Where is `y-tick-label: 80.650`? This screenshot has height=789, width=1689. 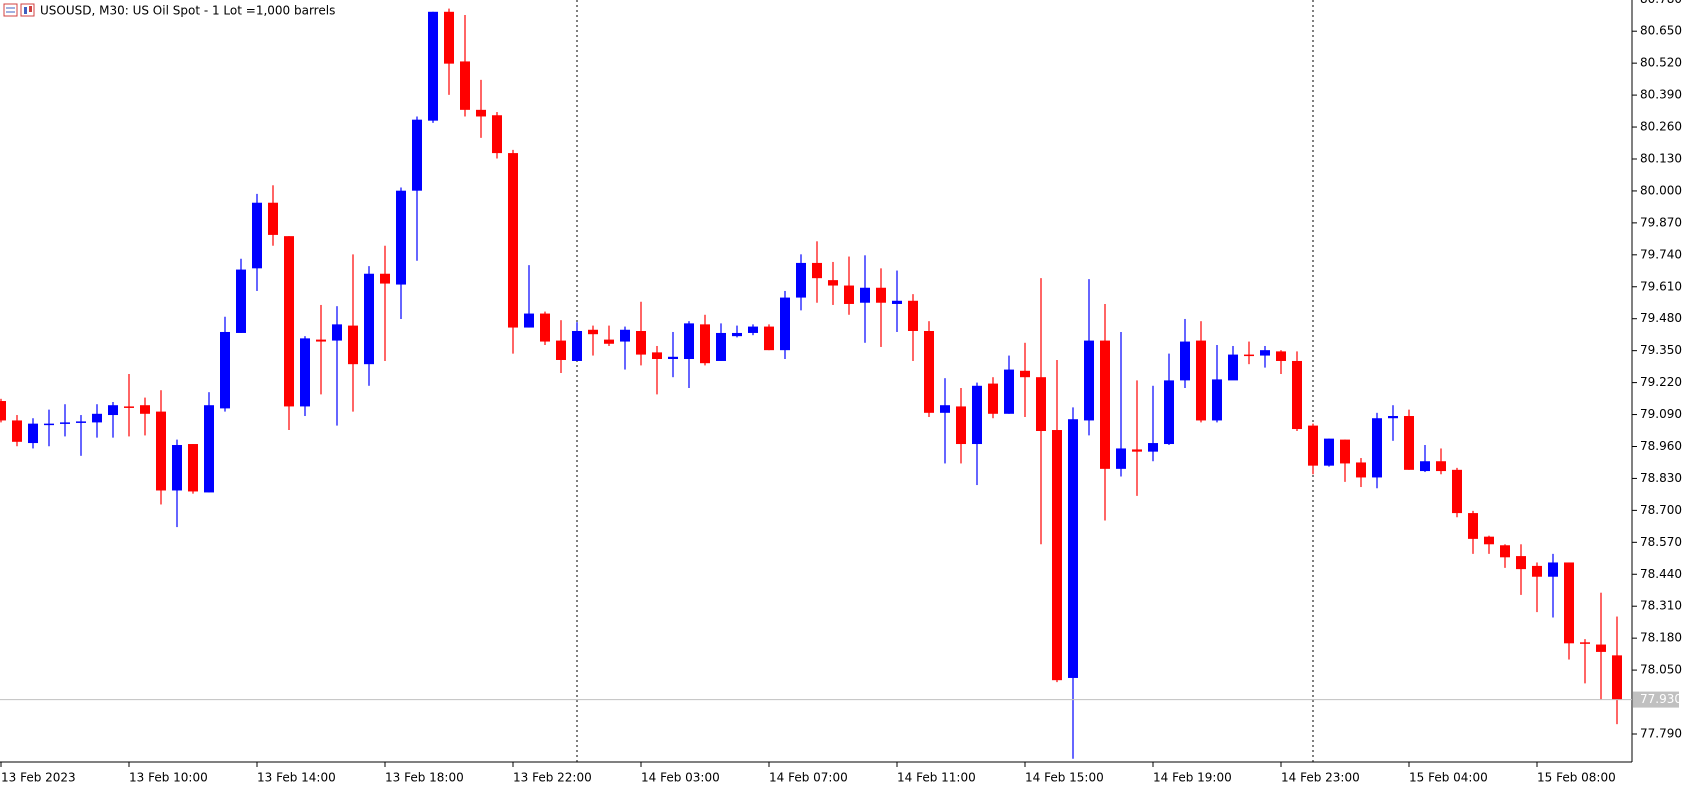
y-tick-label: 80.650 is located at coordinates (1661, 31).